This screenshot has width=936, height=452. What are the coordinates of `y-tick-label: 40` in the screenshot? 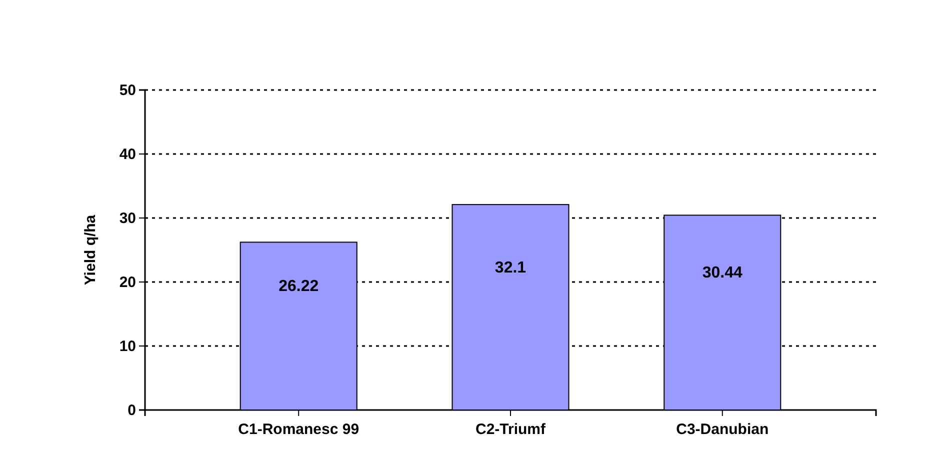 It's located at (127, 154).